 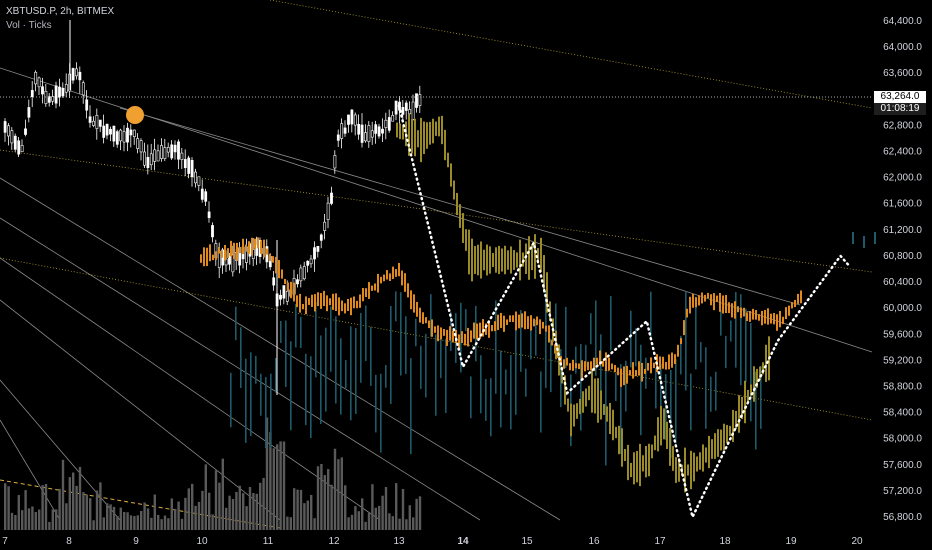 I want to click on price-tick-label: 58,800.0, so click(x=902, y=386).